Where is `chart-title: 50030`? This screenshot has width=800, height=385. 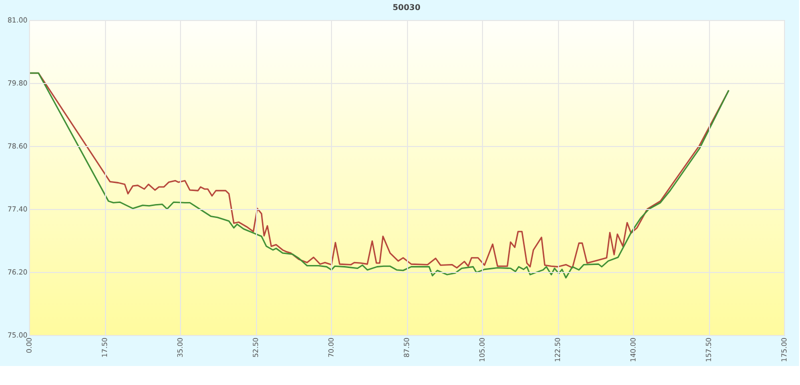 chart-title: 50030 is located at coordinates (406, 7).